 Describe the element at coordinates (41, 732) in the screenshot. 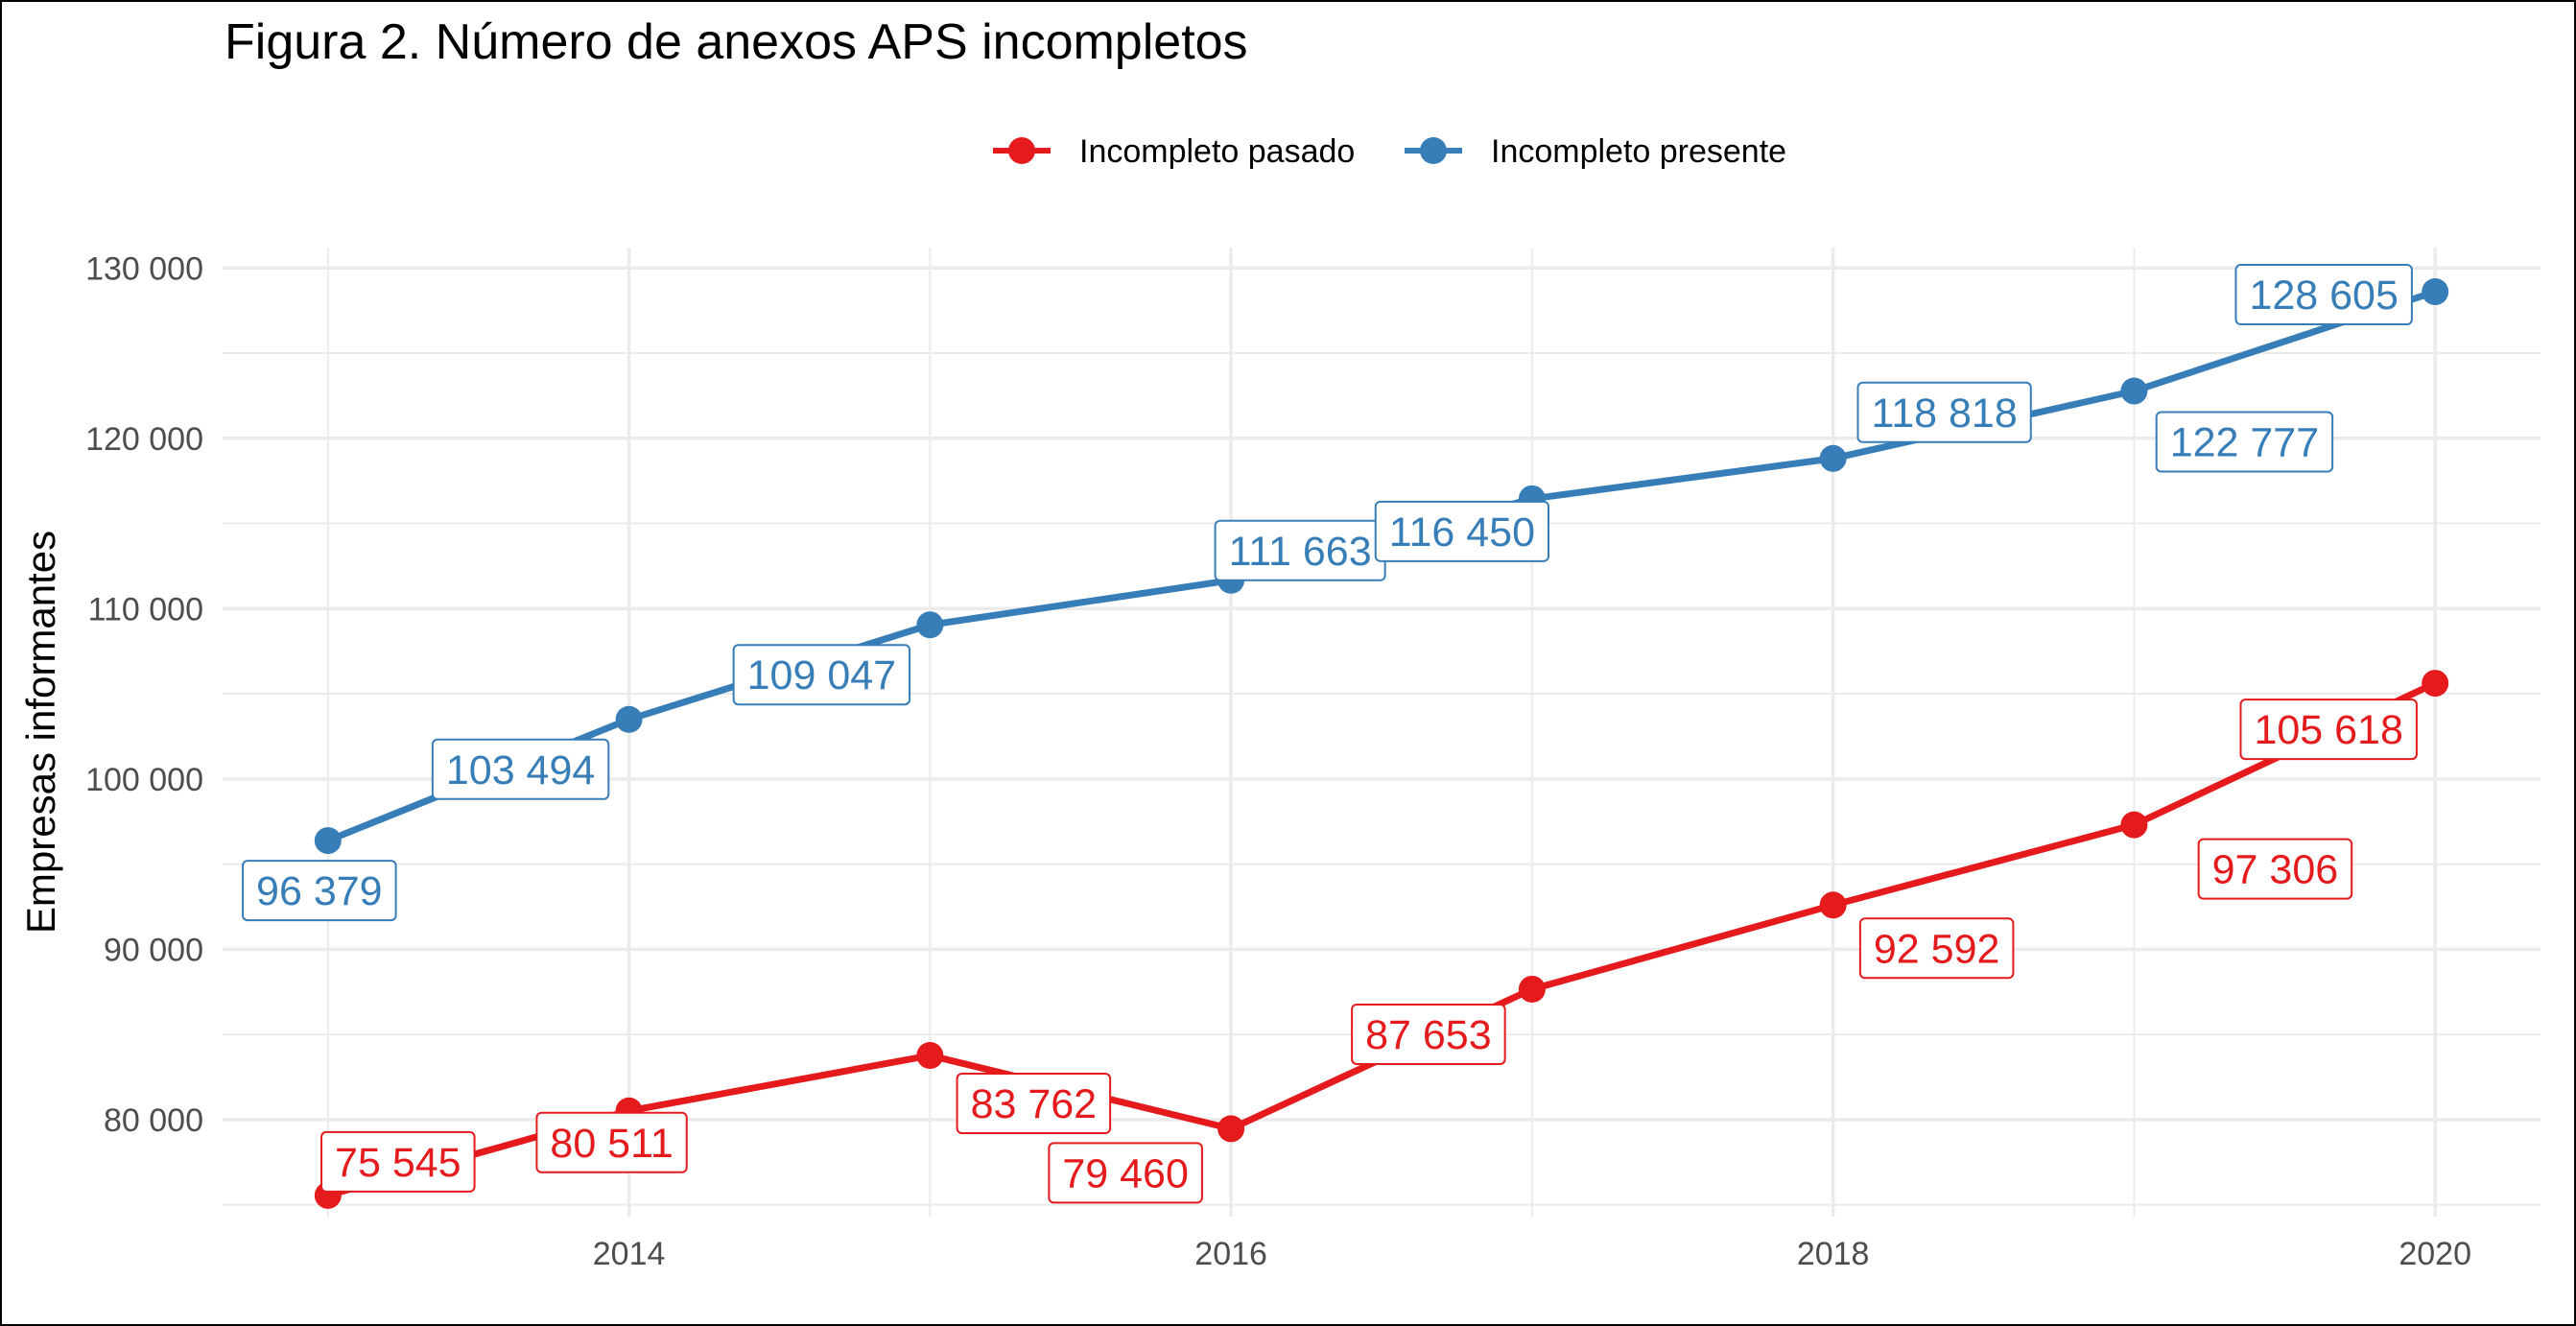

I see `y-axis-label: Empresas informantes` at that location.